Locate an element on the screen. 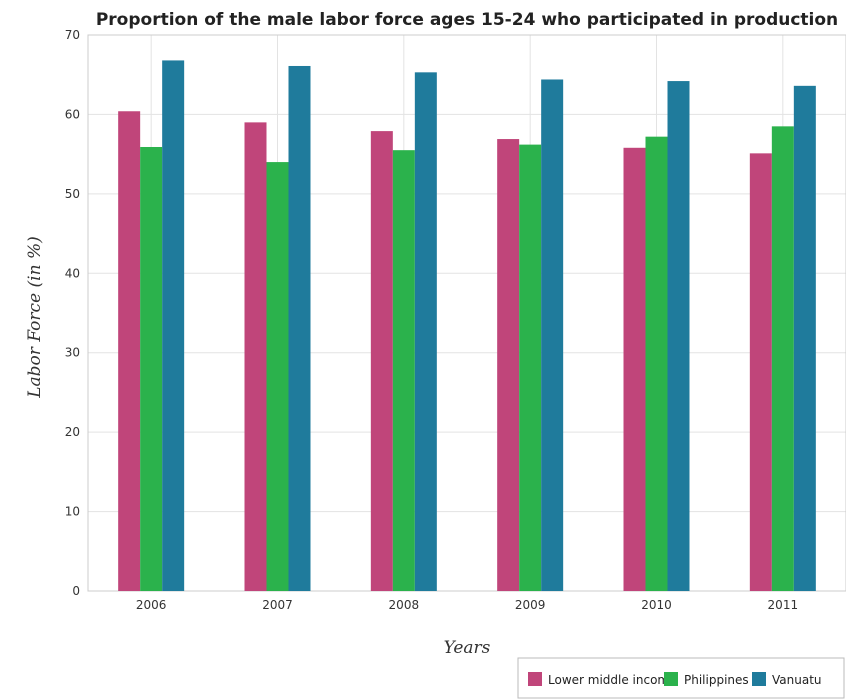 This screenshot has width=846, height=700. legend-label: Vanuatu is located at coordinates (797, 680).